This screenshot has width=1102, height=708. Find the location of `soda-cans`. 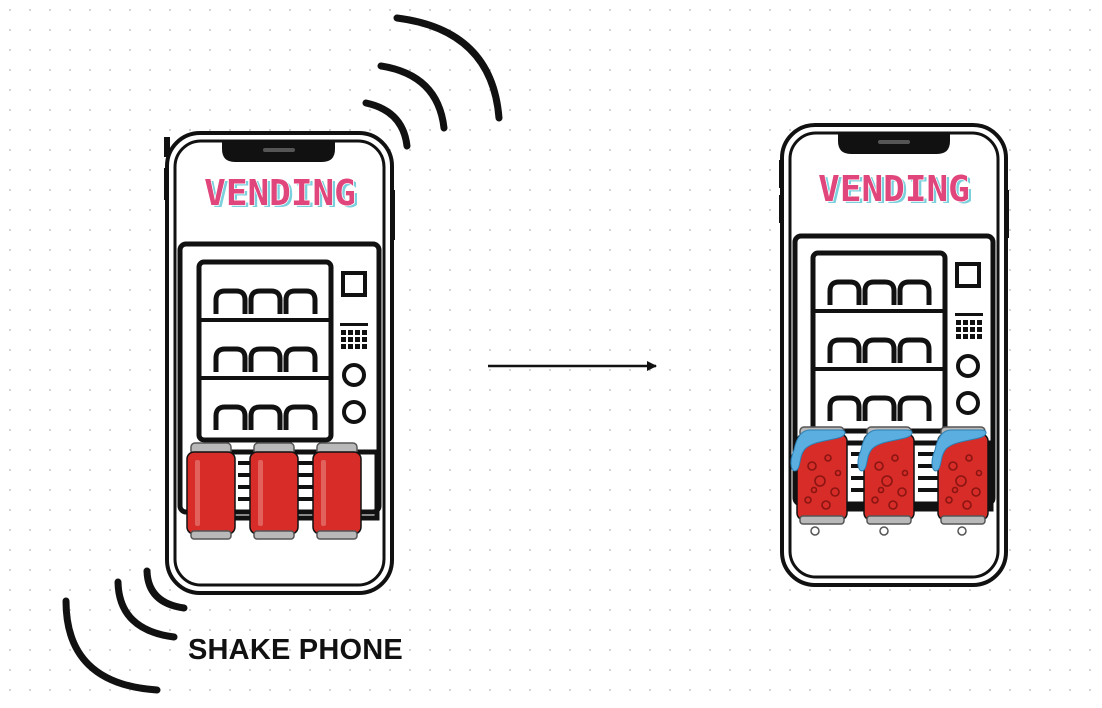

soda-cans is located at coordinates (274, 491).